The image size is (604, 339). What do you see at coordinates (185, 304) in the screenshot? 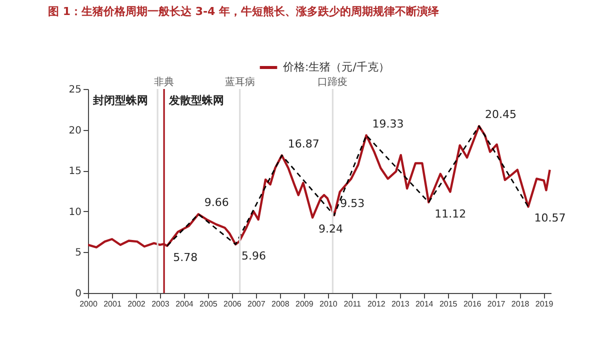
I see `x-tick-label: 2004` at bounding box center [185, 304].